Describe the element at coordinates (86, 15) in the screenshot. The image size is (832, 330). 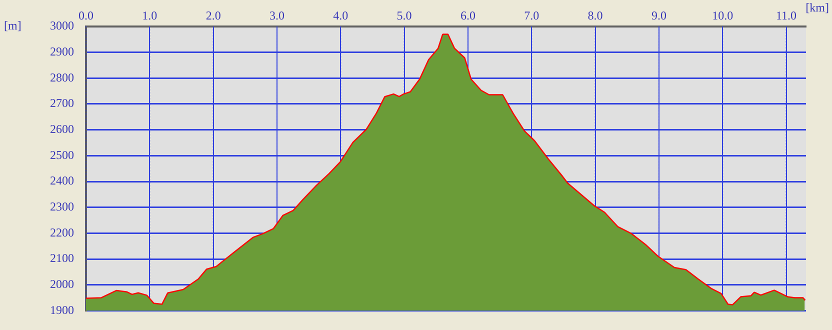
I see `x-tick-label: 0.0` at that location.